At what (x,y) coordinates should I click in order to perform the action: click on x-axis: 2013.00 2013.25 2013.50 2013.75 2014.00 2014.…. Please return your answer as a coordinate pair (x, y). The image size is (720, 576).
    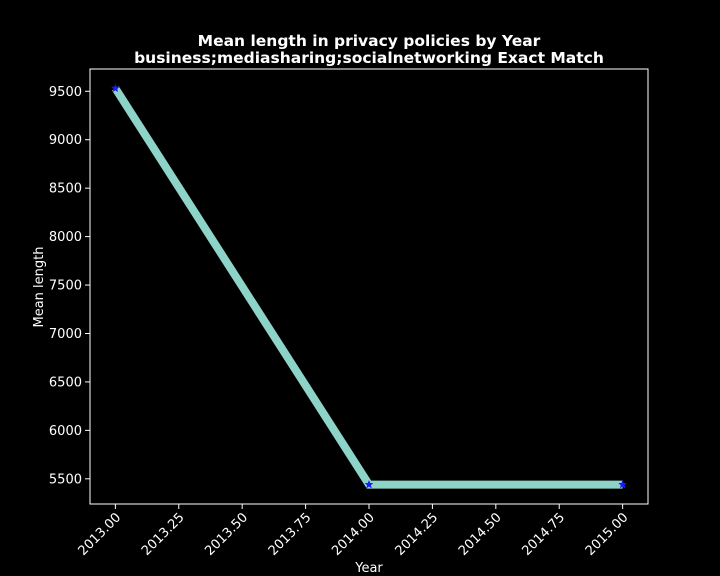
    Looking at the image, I should click on (354, 531).